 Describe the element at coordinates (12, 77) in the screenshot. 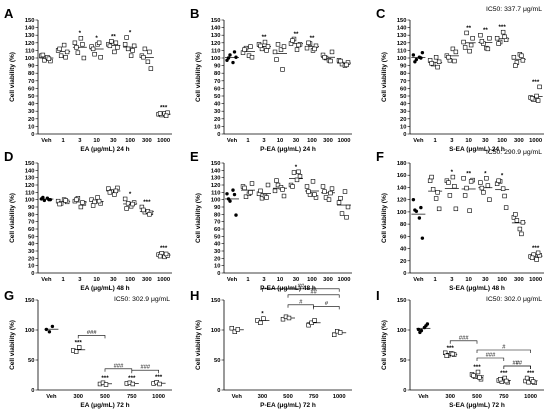

I see `y-axis-title: Cell viability (%)` at that location.